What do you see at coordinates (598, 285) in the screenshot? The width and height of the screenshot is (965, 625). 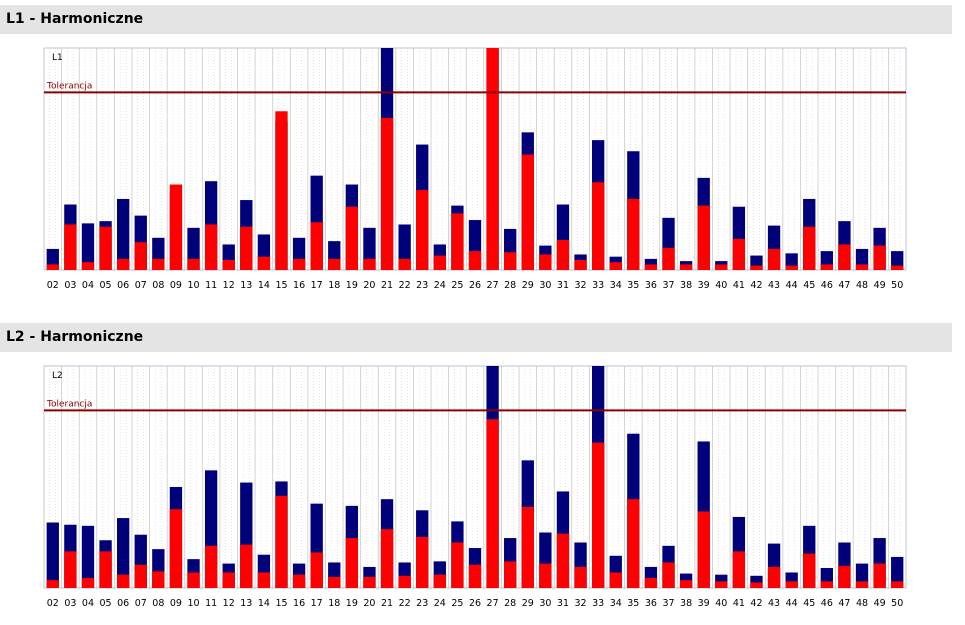 I see `l1-tick-label: 33` at bounding box center [598, 285].